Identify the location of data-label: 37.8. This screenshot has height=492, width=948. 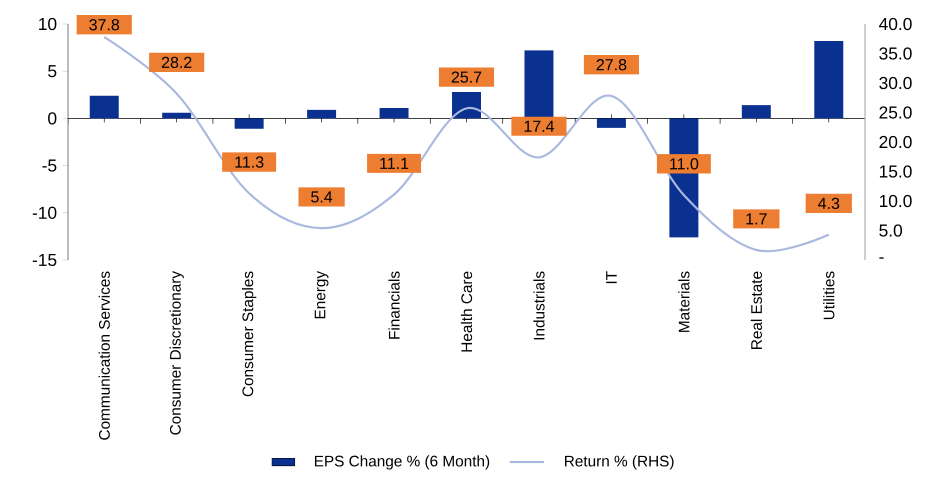
(104, 24).